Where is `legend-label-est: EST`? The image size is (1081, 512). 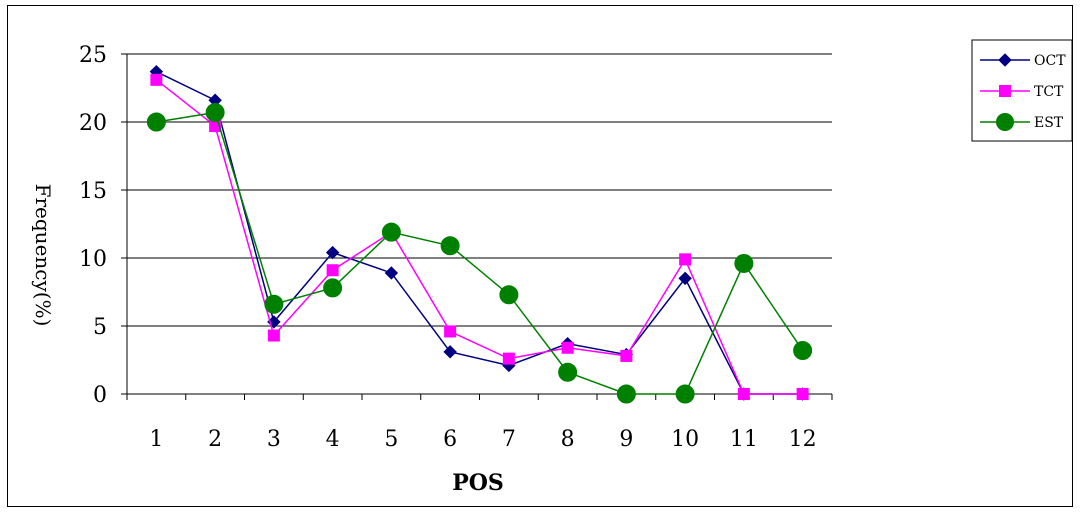
legend-label-est: EST is located at coordinates (1049, 123).